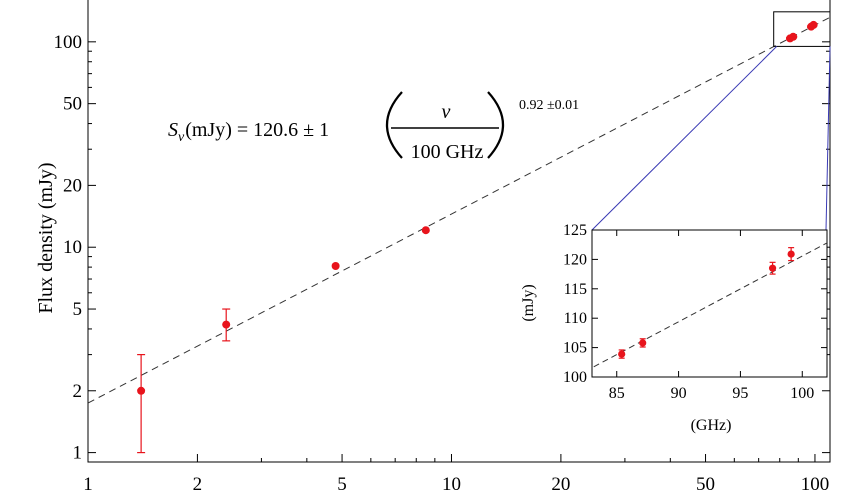 Image resolution: width=850 pixels, height=500 pixels. Describe the element at coordinates (394, 125) in the screenshot. I see `equation-left-paren` at that location.